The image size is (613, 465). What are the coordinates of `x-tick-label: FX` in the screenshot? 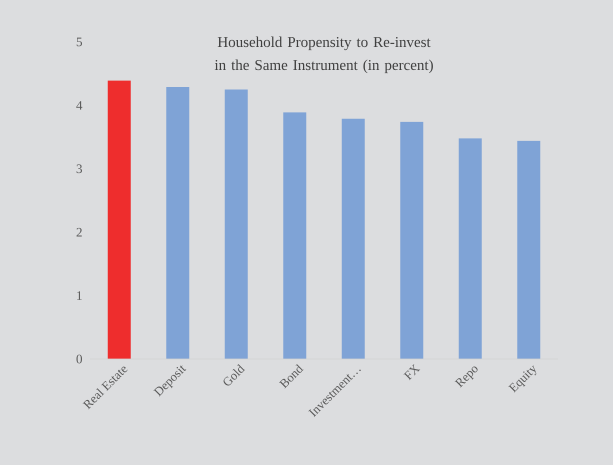 It's located at (412, 372).